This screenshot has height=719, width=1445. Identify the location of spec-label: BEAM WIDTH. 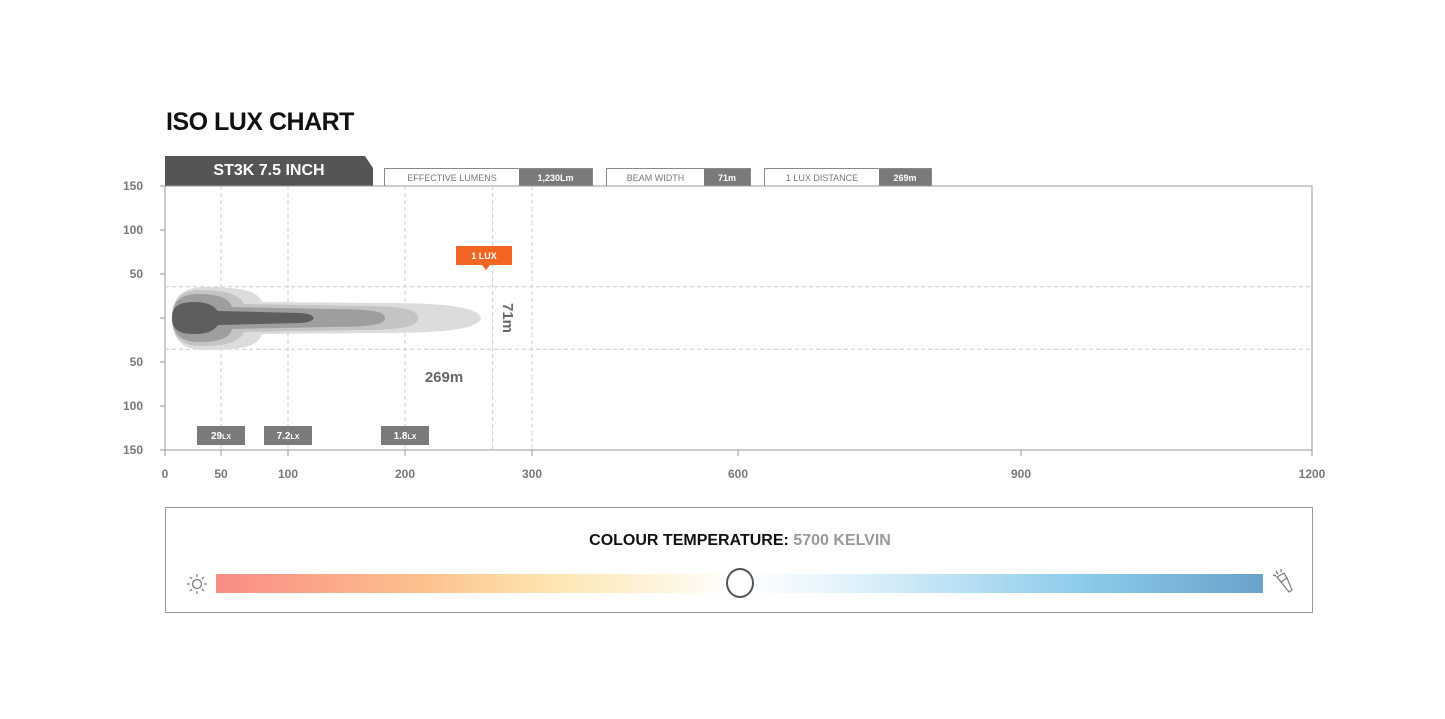
(655, 177).